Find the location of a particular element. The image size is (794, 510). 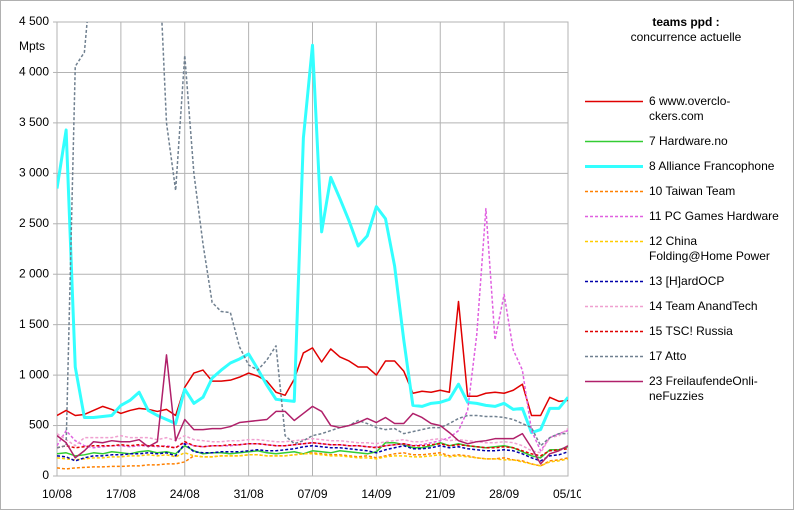

legend-entry: 23 FreilaufendeOnli-neFuzzies is located at coordinates (685, 389).